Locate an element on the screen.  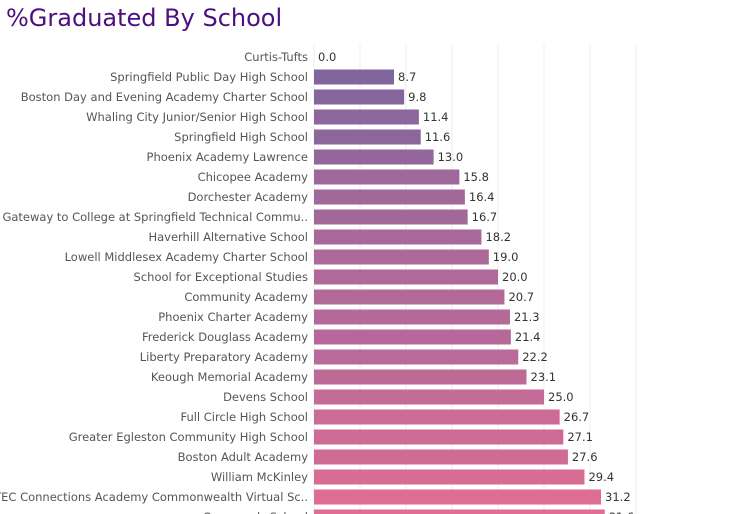
value-label: 31.2 is located at coordinates (618, 497).